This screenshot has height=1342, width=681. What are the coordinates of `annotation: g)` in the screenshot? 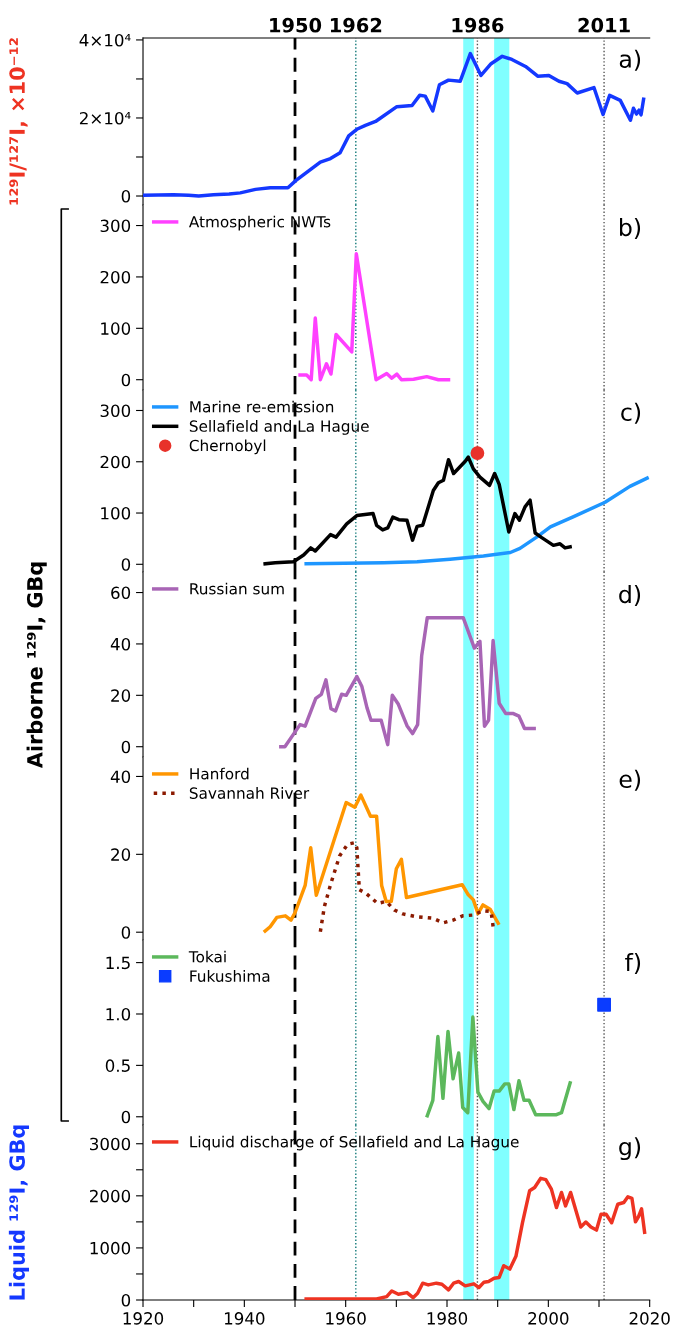 It's located at (630, 1149).